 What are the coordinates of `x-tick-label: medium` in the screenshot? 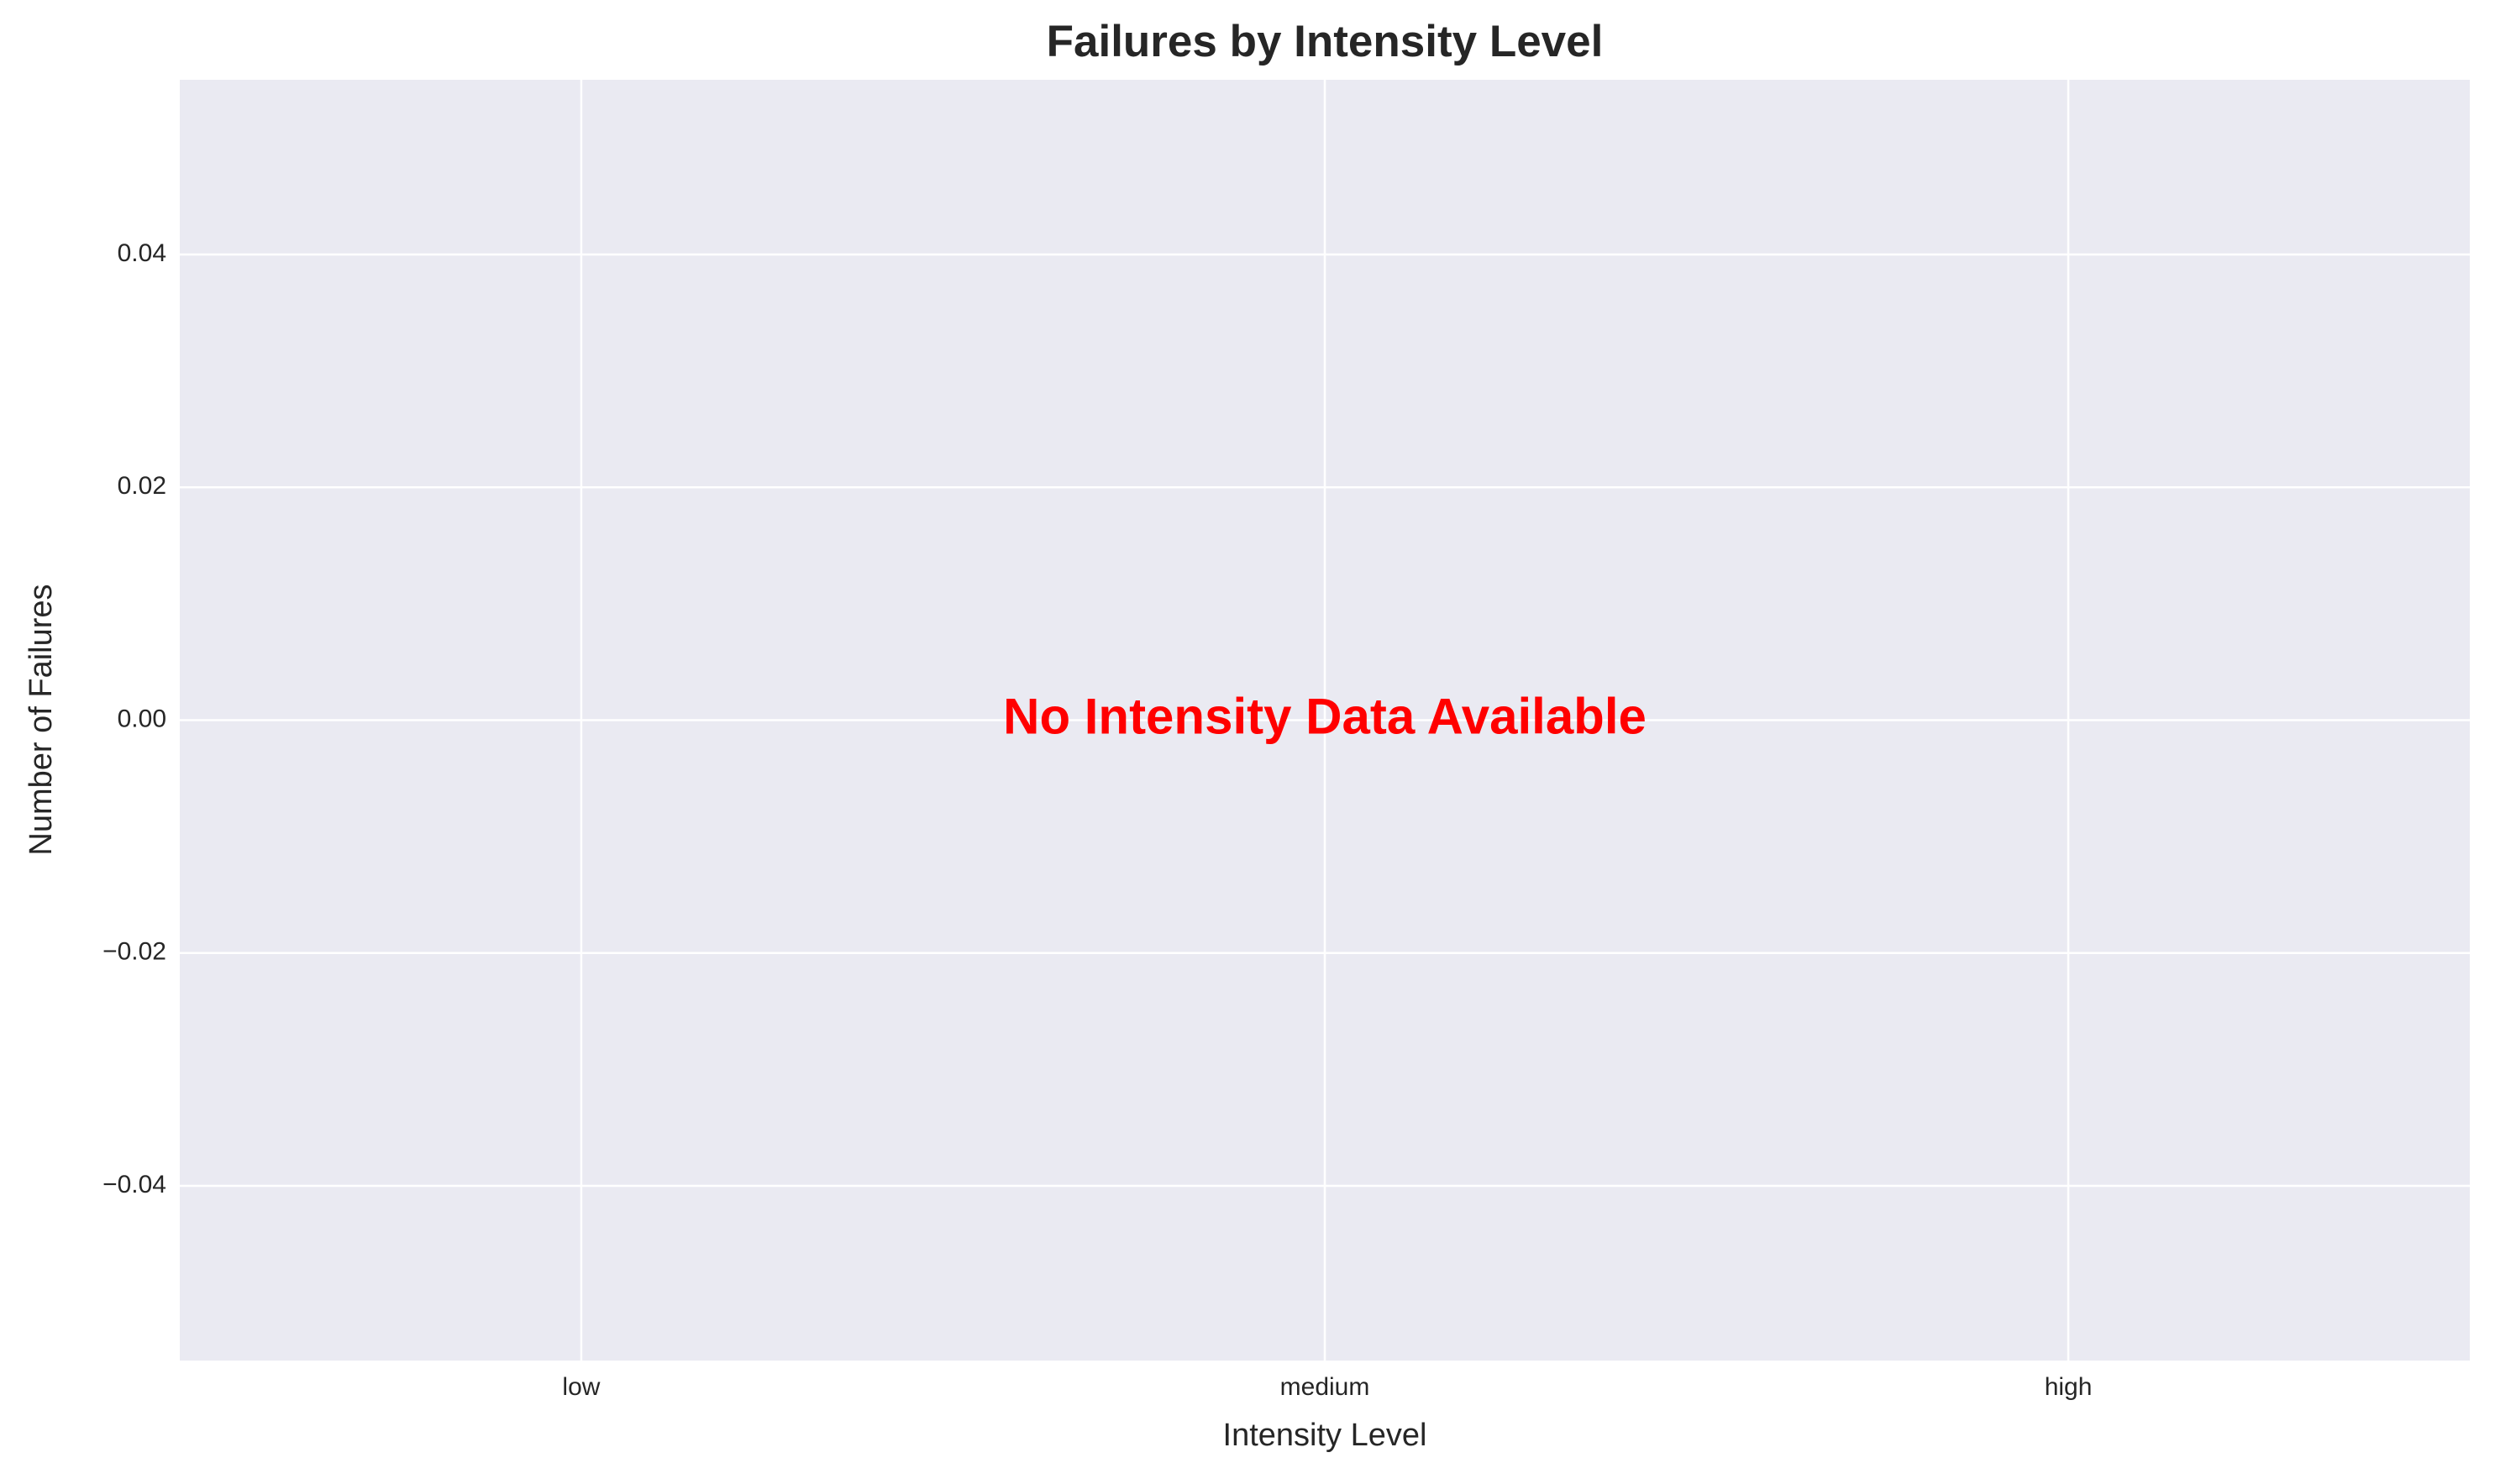 It's located at (1325, 1387).